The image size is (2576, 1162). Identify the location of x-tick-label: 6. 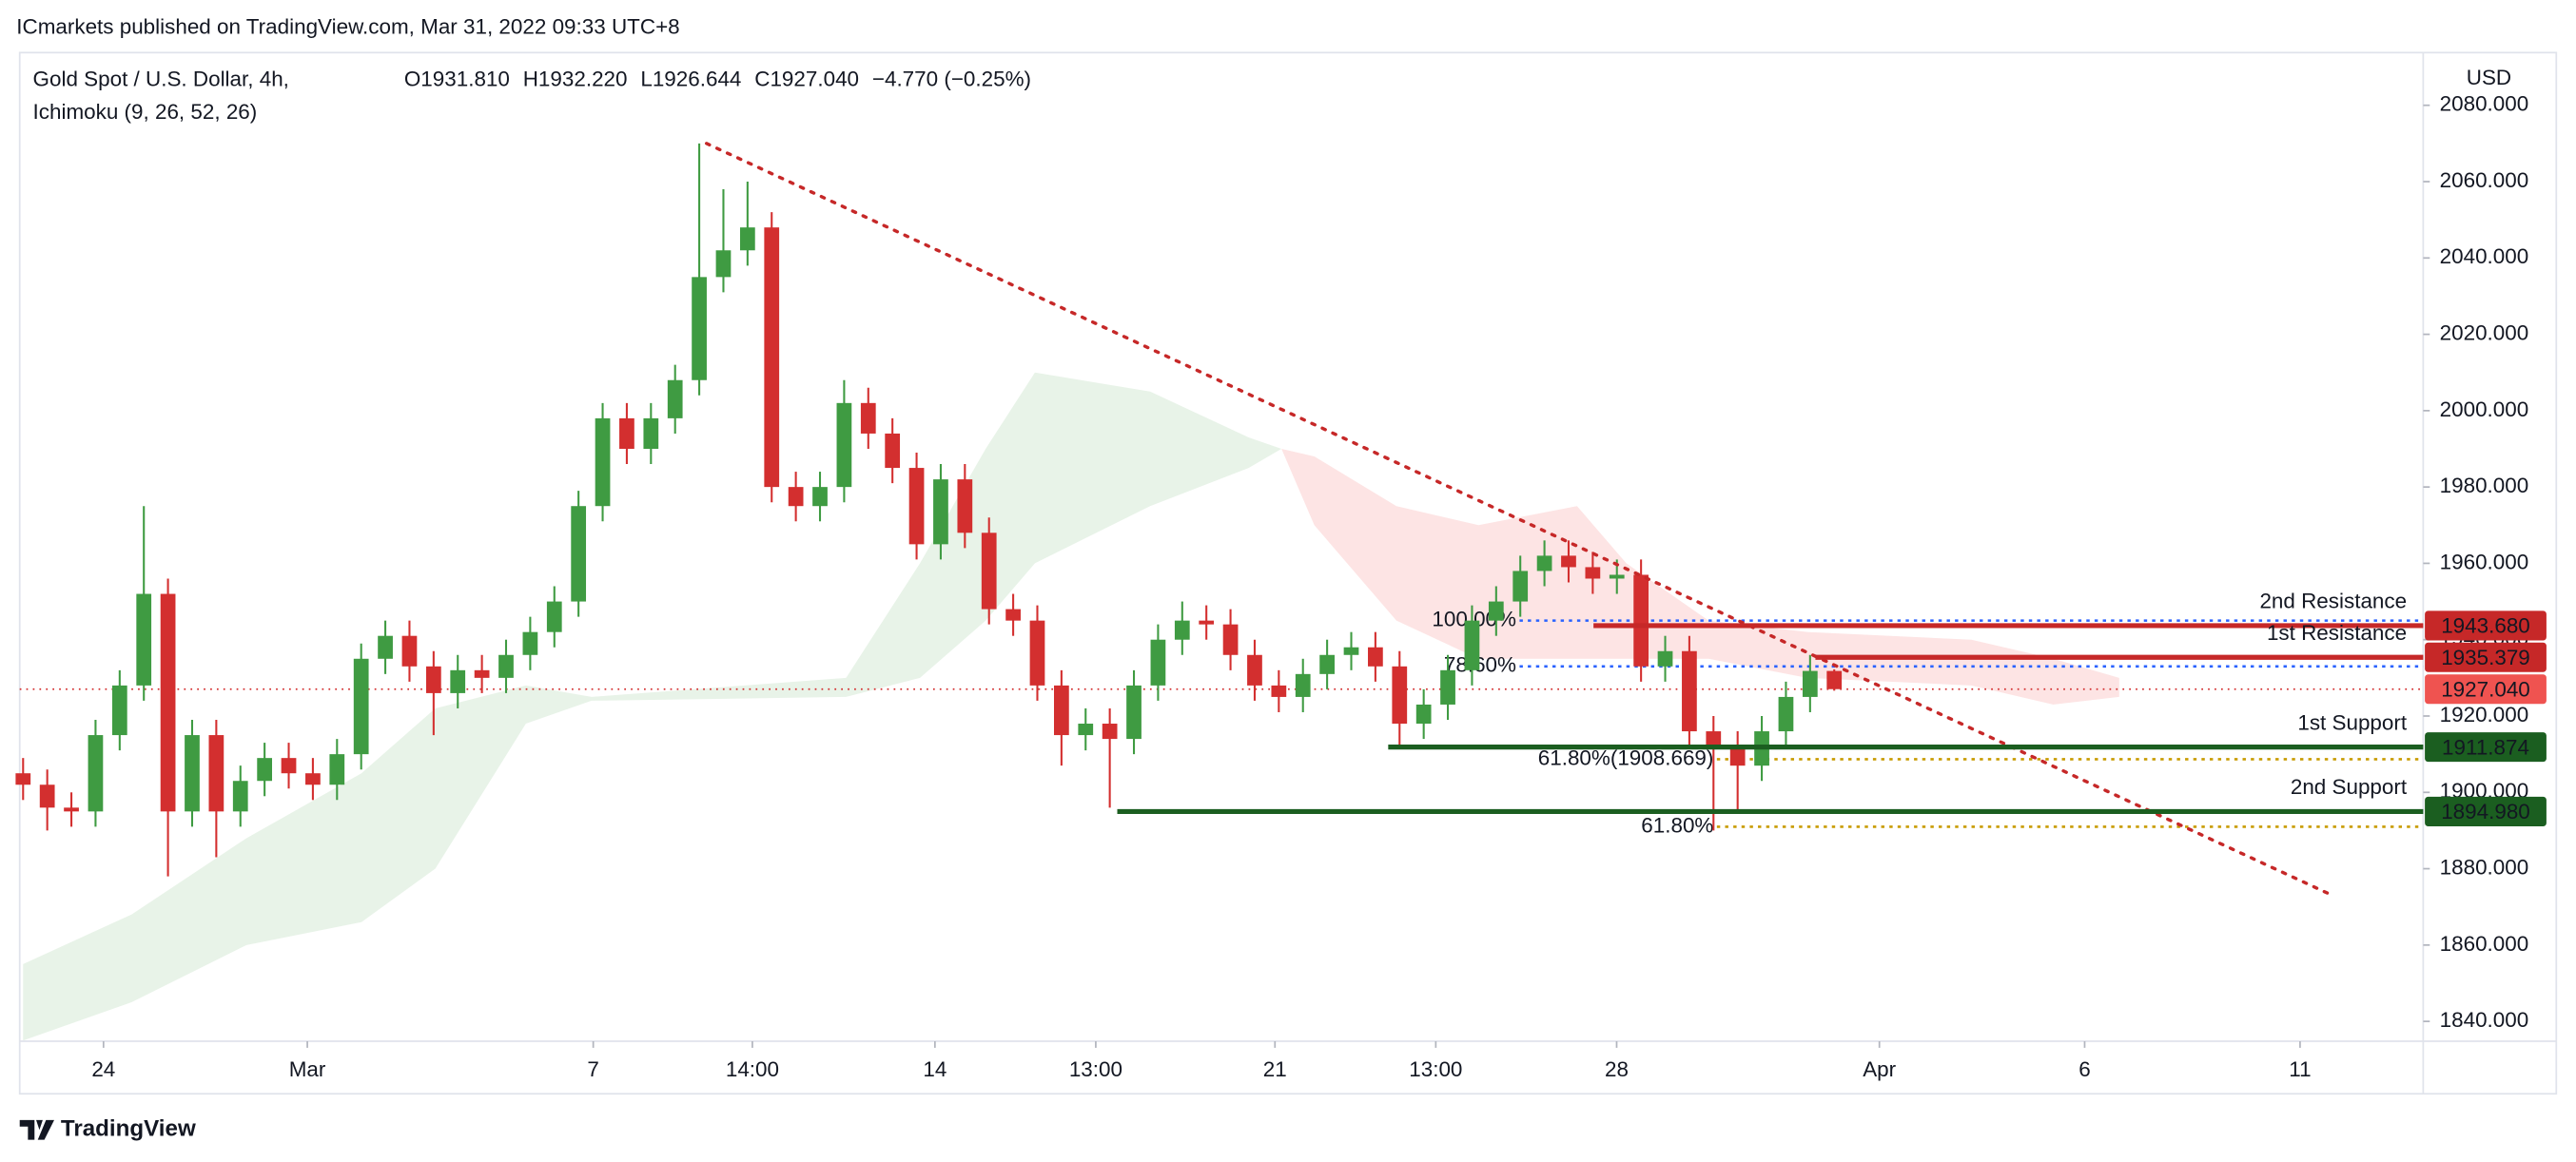
(2084, 1069).